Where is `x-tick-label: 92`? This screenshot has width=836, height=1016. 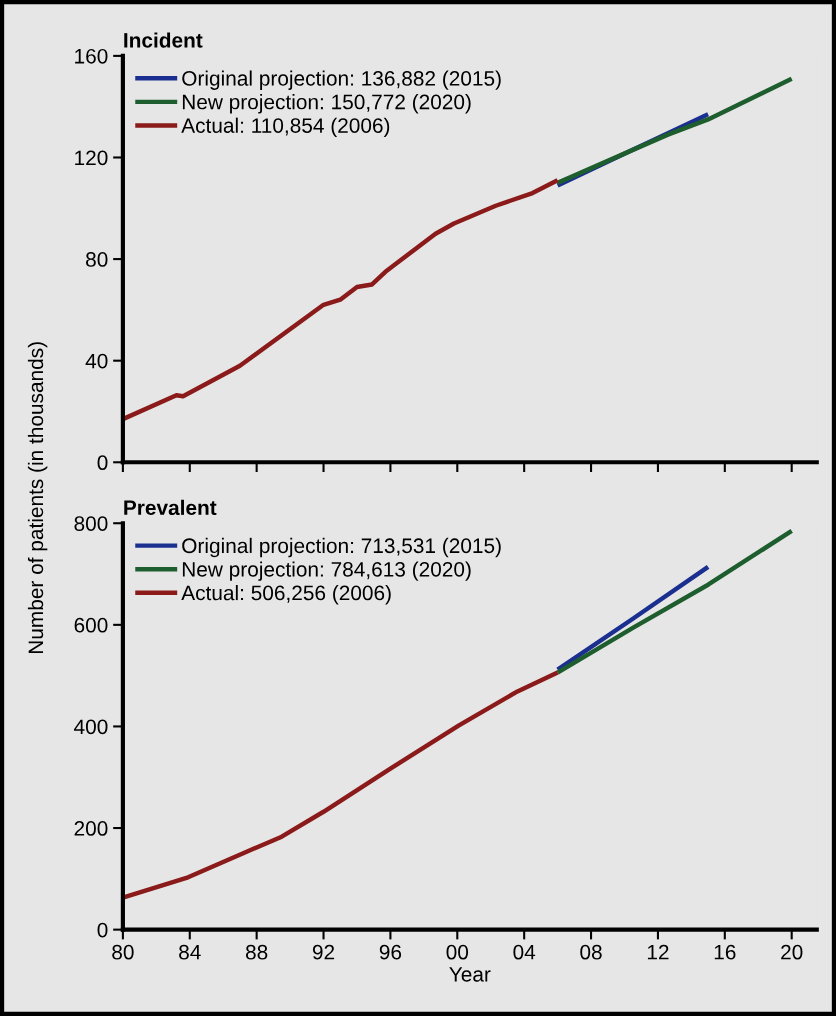
x-tick-label: 92 is located at coordinates (323, 952).